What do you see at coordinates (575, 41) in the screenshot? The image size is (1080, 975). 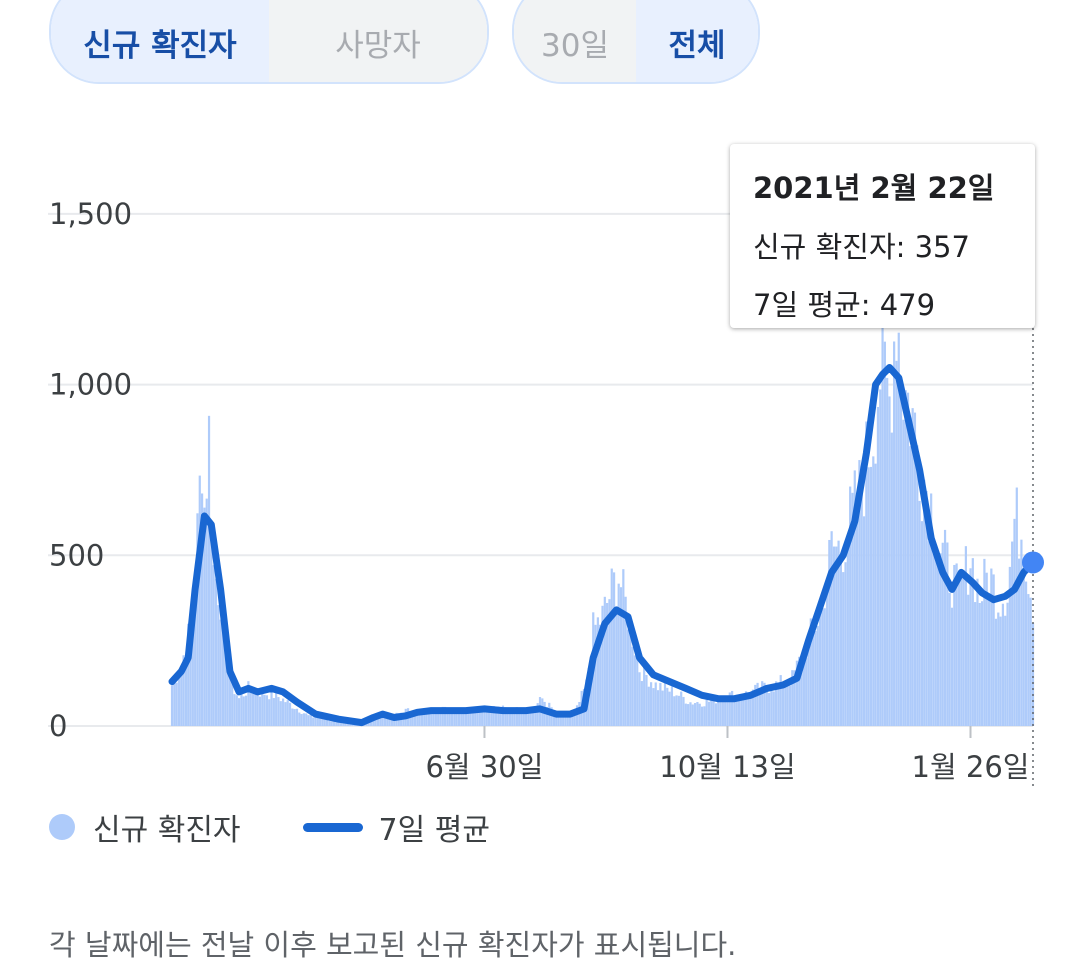 I see `range-30-days-tab: 30일` at bounding box center [575, 41].